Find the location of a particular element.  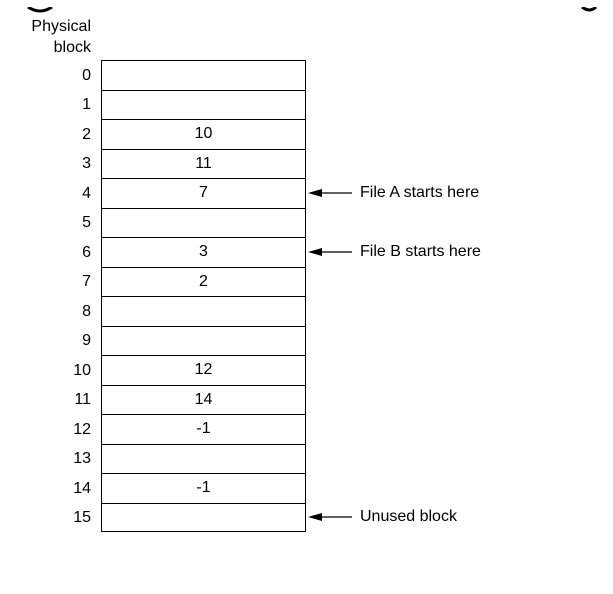

block-row: 13 is located at coordinates (189, 458).